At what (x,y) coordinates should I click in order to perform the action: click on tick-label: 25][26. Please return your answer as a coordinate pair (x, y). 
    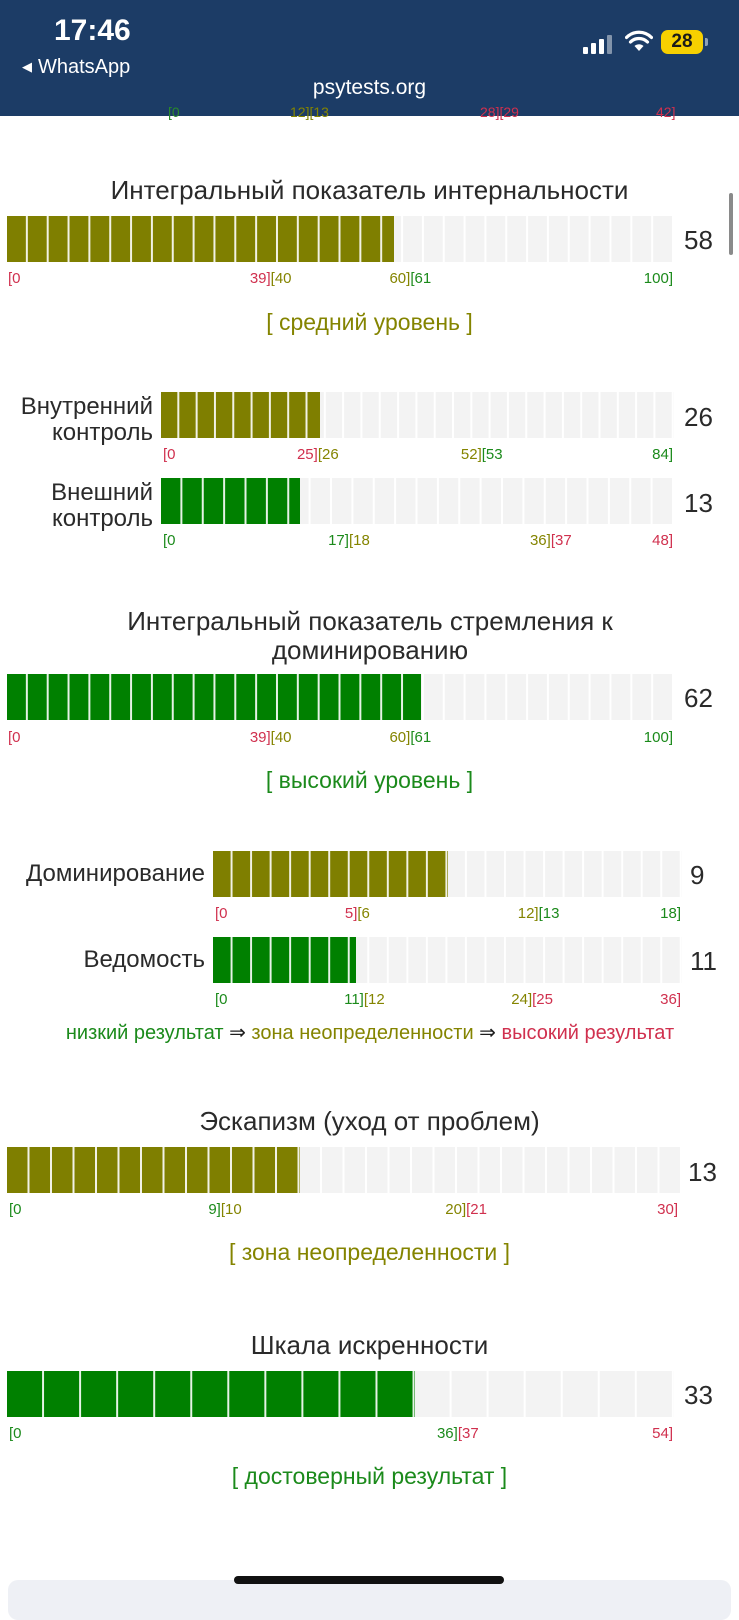
    Looking at the image, I should click on (317, 454).